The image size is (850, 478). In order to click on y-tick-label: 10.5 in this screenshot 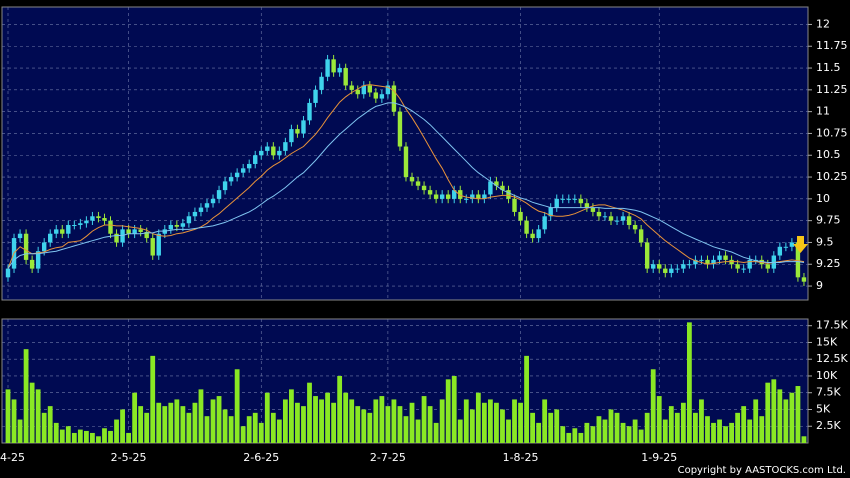, I will do `click(828, 154)`.